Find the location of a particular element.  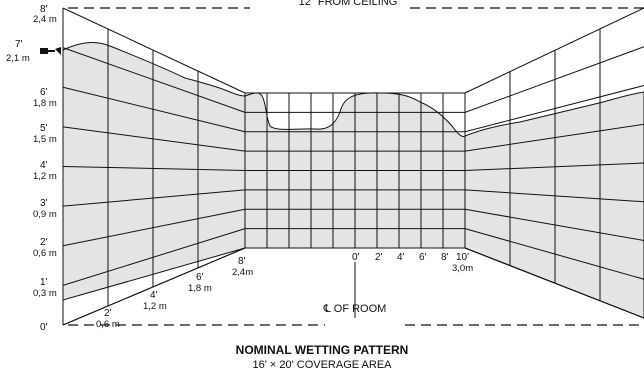

width-label-0: 0' is located at coordinates (356, 257).